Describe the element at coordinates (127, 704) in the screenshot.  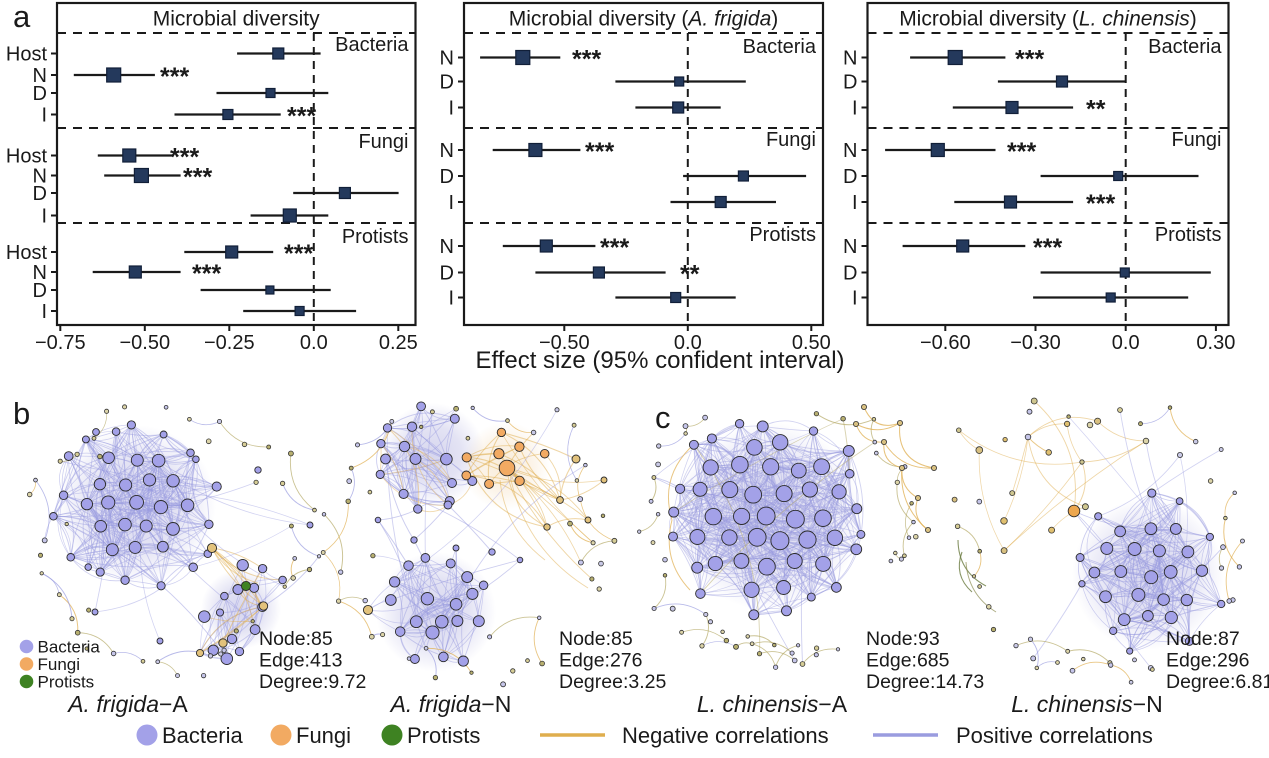
I see `svg-text: A. frigida−A` at that location.